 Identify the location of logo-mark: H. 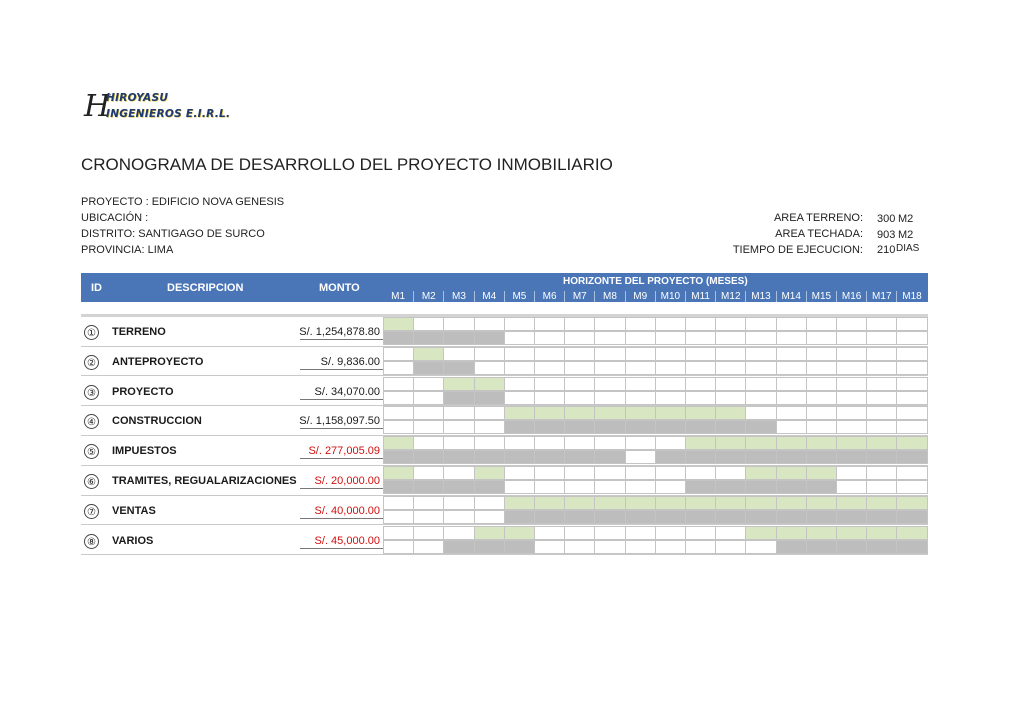
(97, 106).